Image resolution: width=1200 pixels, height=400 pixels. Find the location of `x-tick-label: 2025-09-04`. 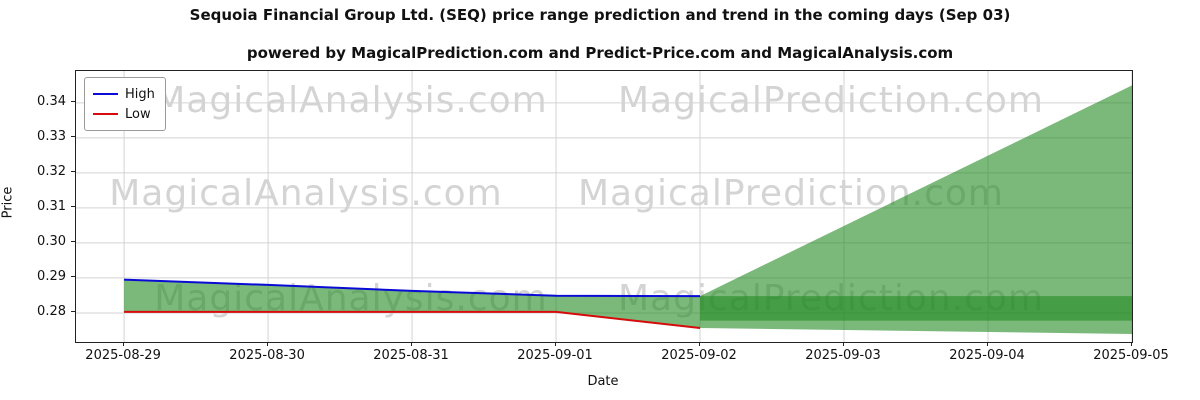

x-tick-label: 2025-09-04 is located at coordinates (987, 355).